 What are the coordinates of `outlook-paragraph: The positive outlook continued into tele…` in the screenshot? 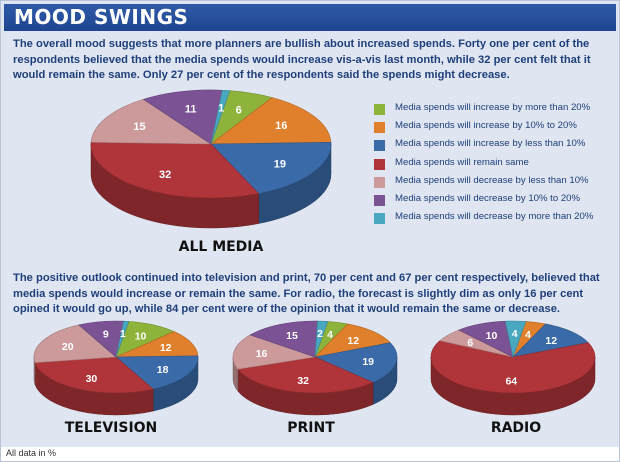 It's located at (306, 293).